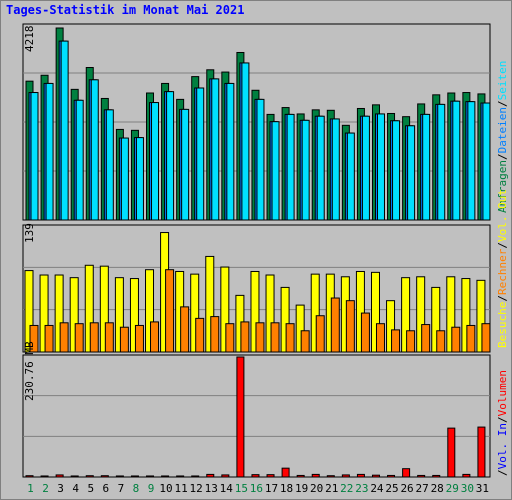 This screenshot has height=500, width=512. Describe the element at coordinates (437, 488) in the screenshot. I see `day-label: 28` at that location.